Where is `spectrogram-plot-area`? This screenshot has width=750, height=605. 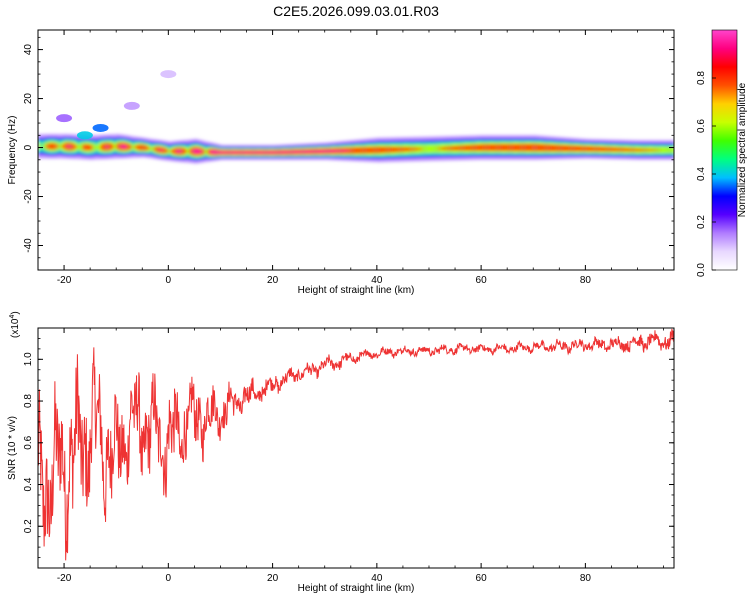
spectrogram-plot-area is located at coordinates (356, 117).